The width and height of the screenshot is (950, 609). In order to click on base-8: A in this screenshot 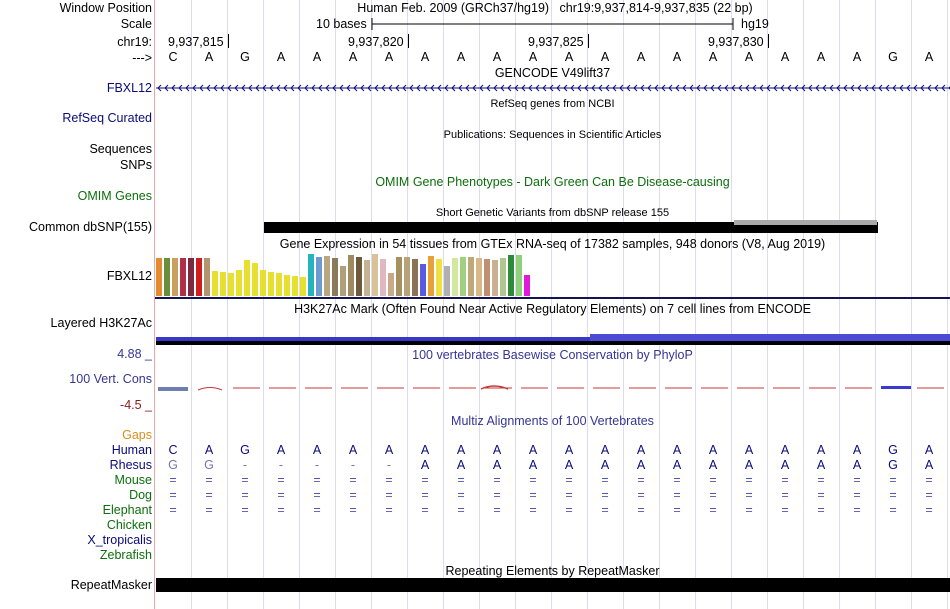, I will do `click(425, 57)`.